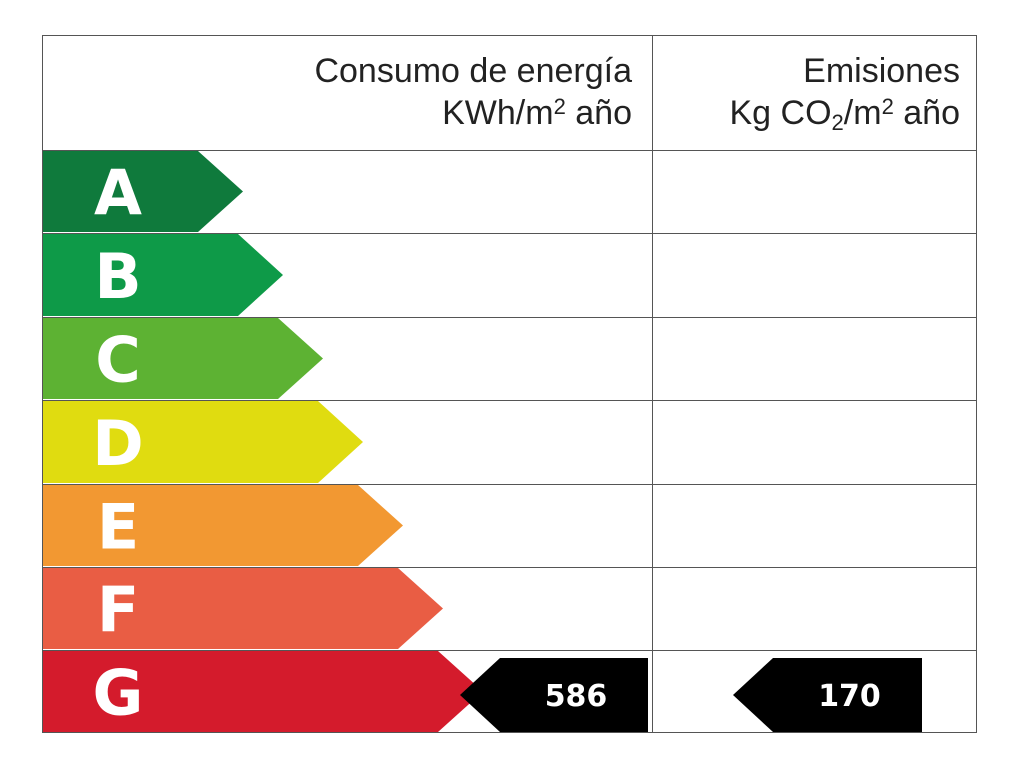 The image size is (1020, 765). Describe the element at coordinates (498, 113) in the screenshot. I see `energy-unit-base: KWh/m` at that location.